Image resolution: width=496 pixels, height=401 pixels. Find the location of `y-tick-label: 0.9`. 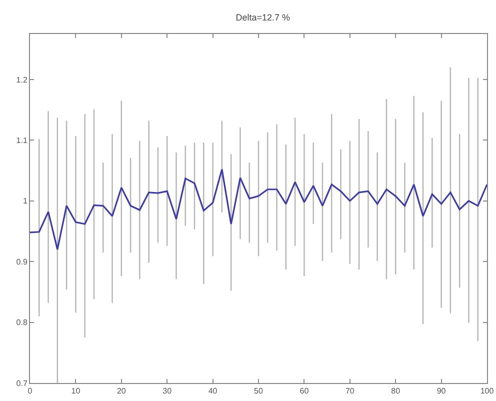

y-tick-label: 0.9 is located at coordinates (22, 261).